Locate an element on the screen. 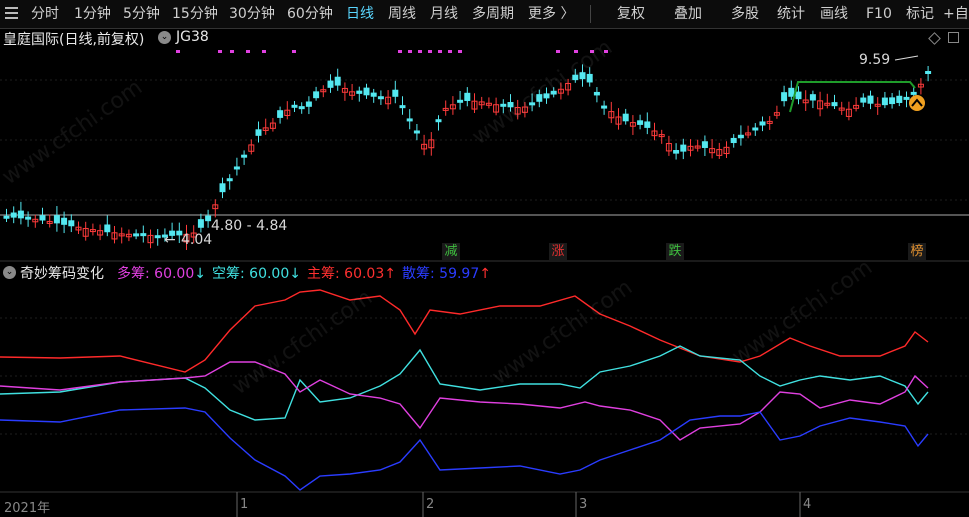 This screenshot has height=517, width=969. low-price-label: 4.04 is located at coordinates (197, 240).